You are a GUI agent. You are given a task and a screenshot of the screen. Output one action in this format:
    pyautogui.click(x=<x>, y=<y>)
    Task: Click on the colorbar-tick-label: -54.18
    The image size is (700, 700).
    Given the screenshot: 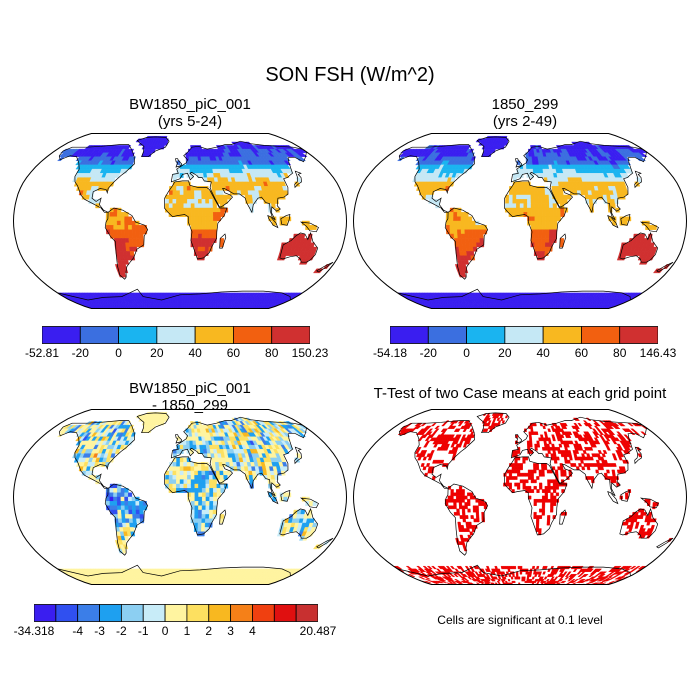 What is the action you would take?
    pyautogui.click(x=390, y=353)
    